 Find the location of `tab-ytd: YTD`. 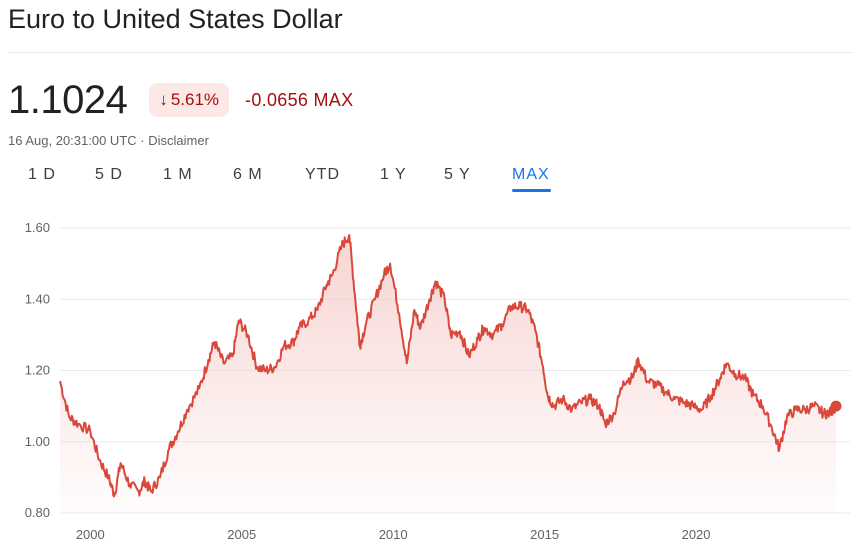

tab-ytd: YTD is located at coordinates (322, 174).